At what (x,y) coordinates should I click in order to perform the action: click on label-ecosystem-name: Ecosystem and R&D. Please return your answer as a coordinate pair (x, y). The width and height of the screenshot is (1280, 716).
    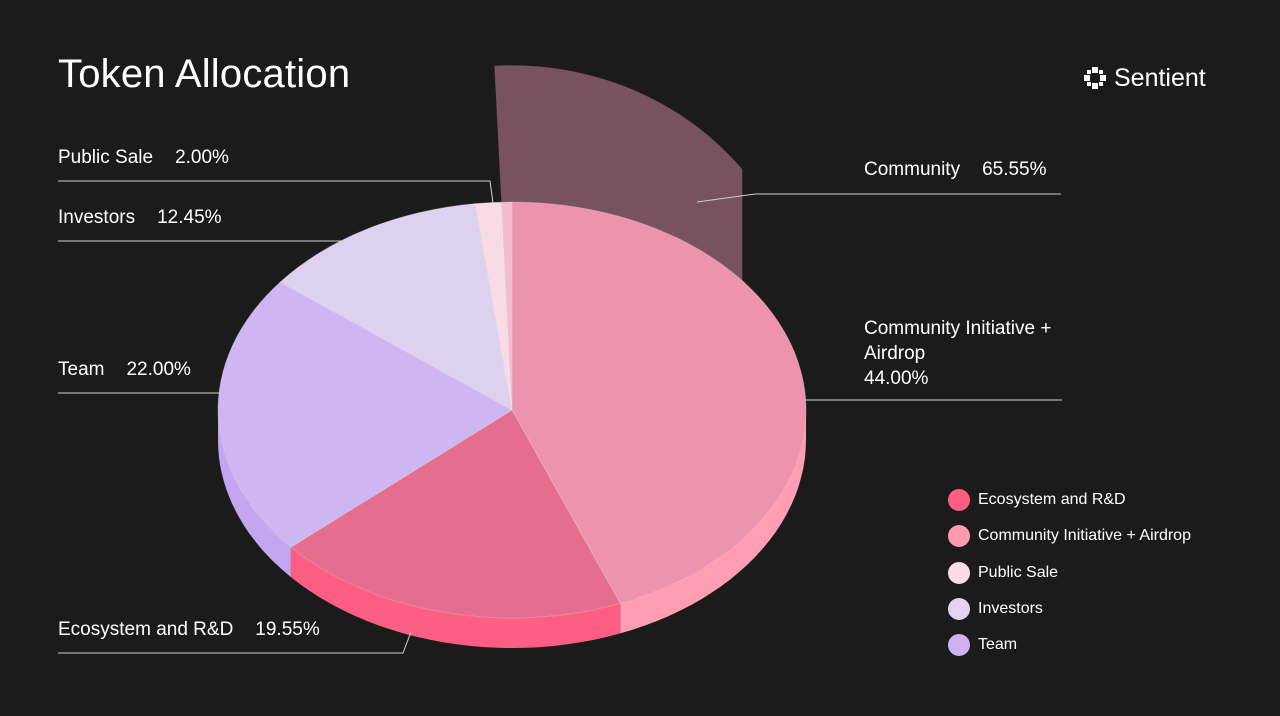
    Looking at the image, I should click on (146, 629).